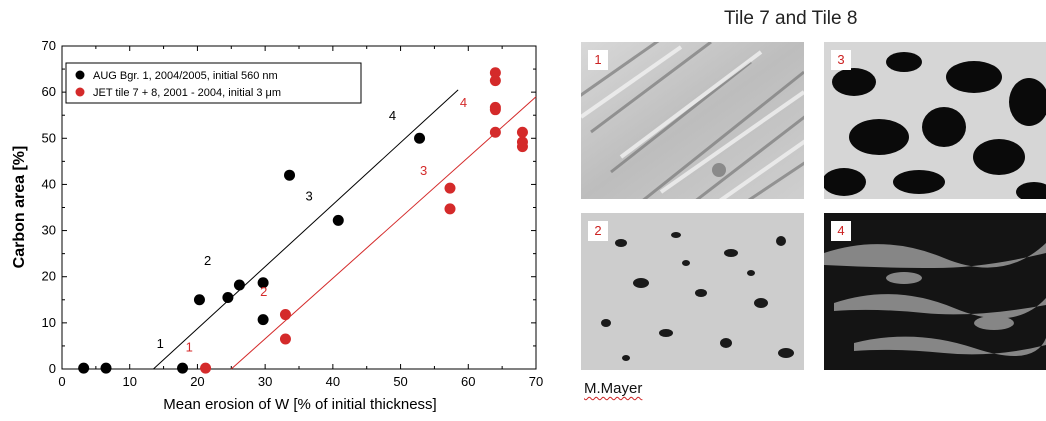 This screenshot has height=421, width=1046. What do you see at coordinates (207, 260) in the screenshot?
I see `point-annotation-series-1: 2` at bounding box center [207, 260].